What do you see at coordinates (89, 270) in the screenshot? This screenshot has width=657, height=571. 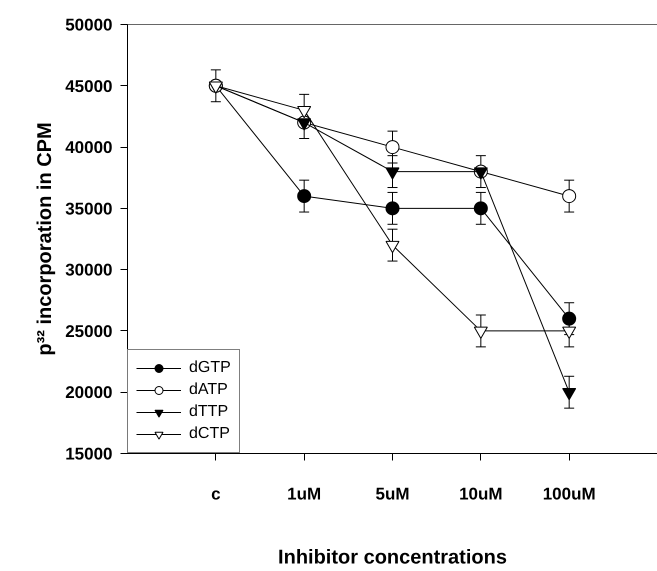 I see `y-tick-label: 30000` at bounding box center [89, 270].